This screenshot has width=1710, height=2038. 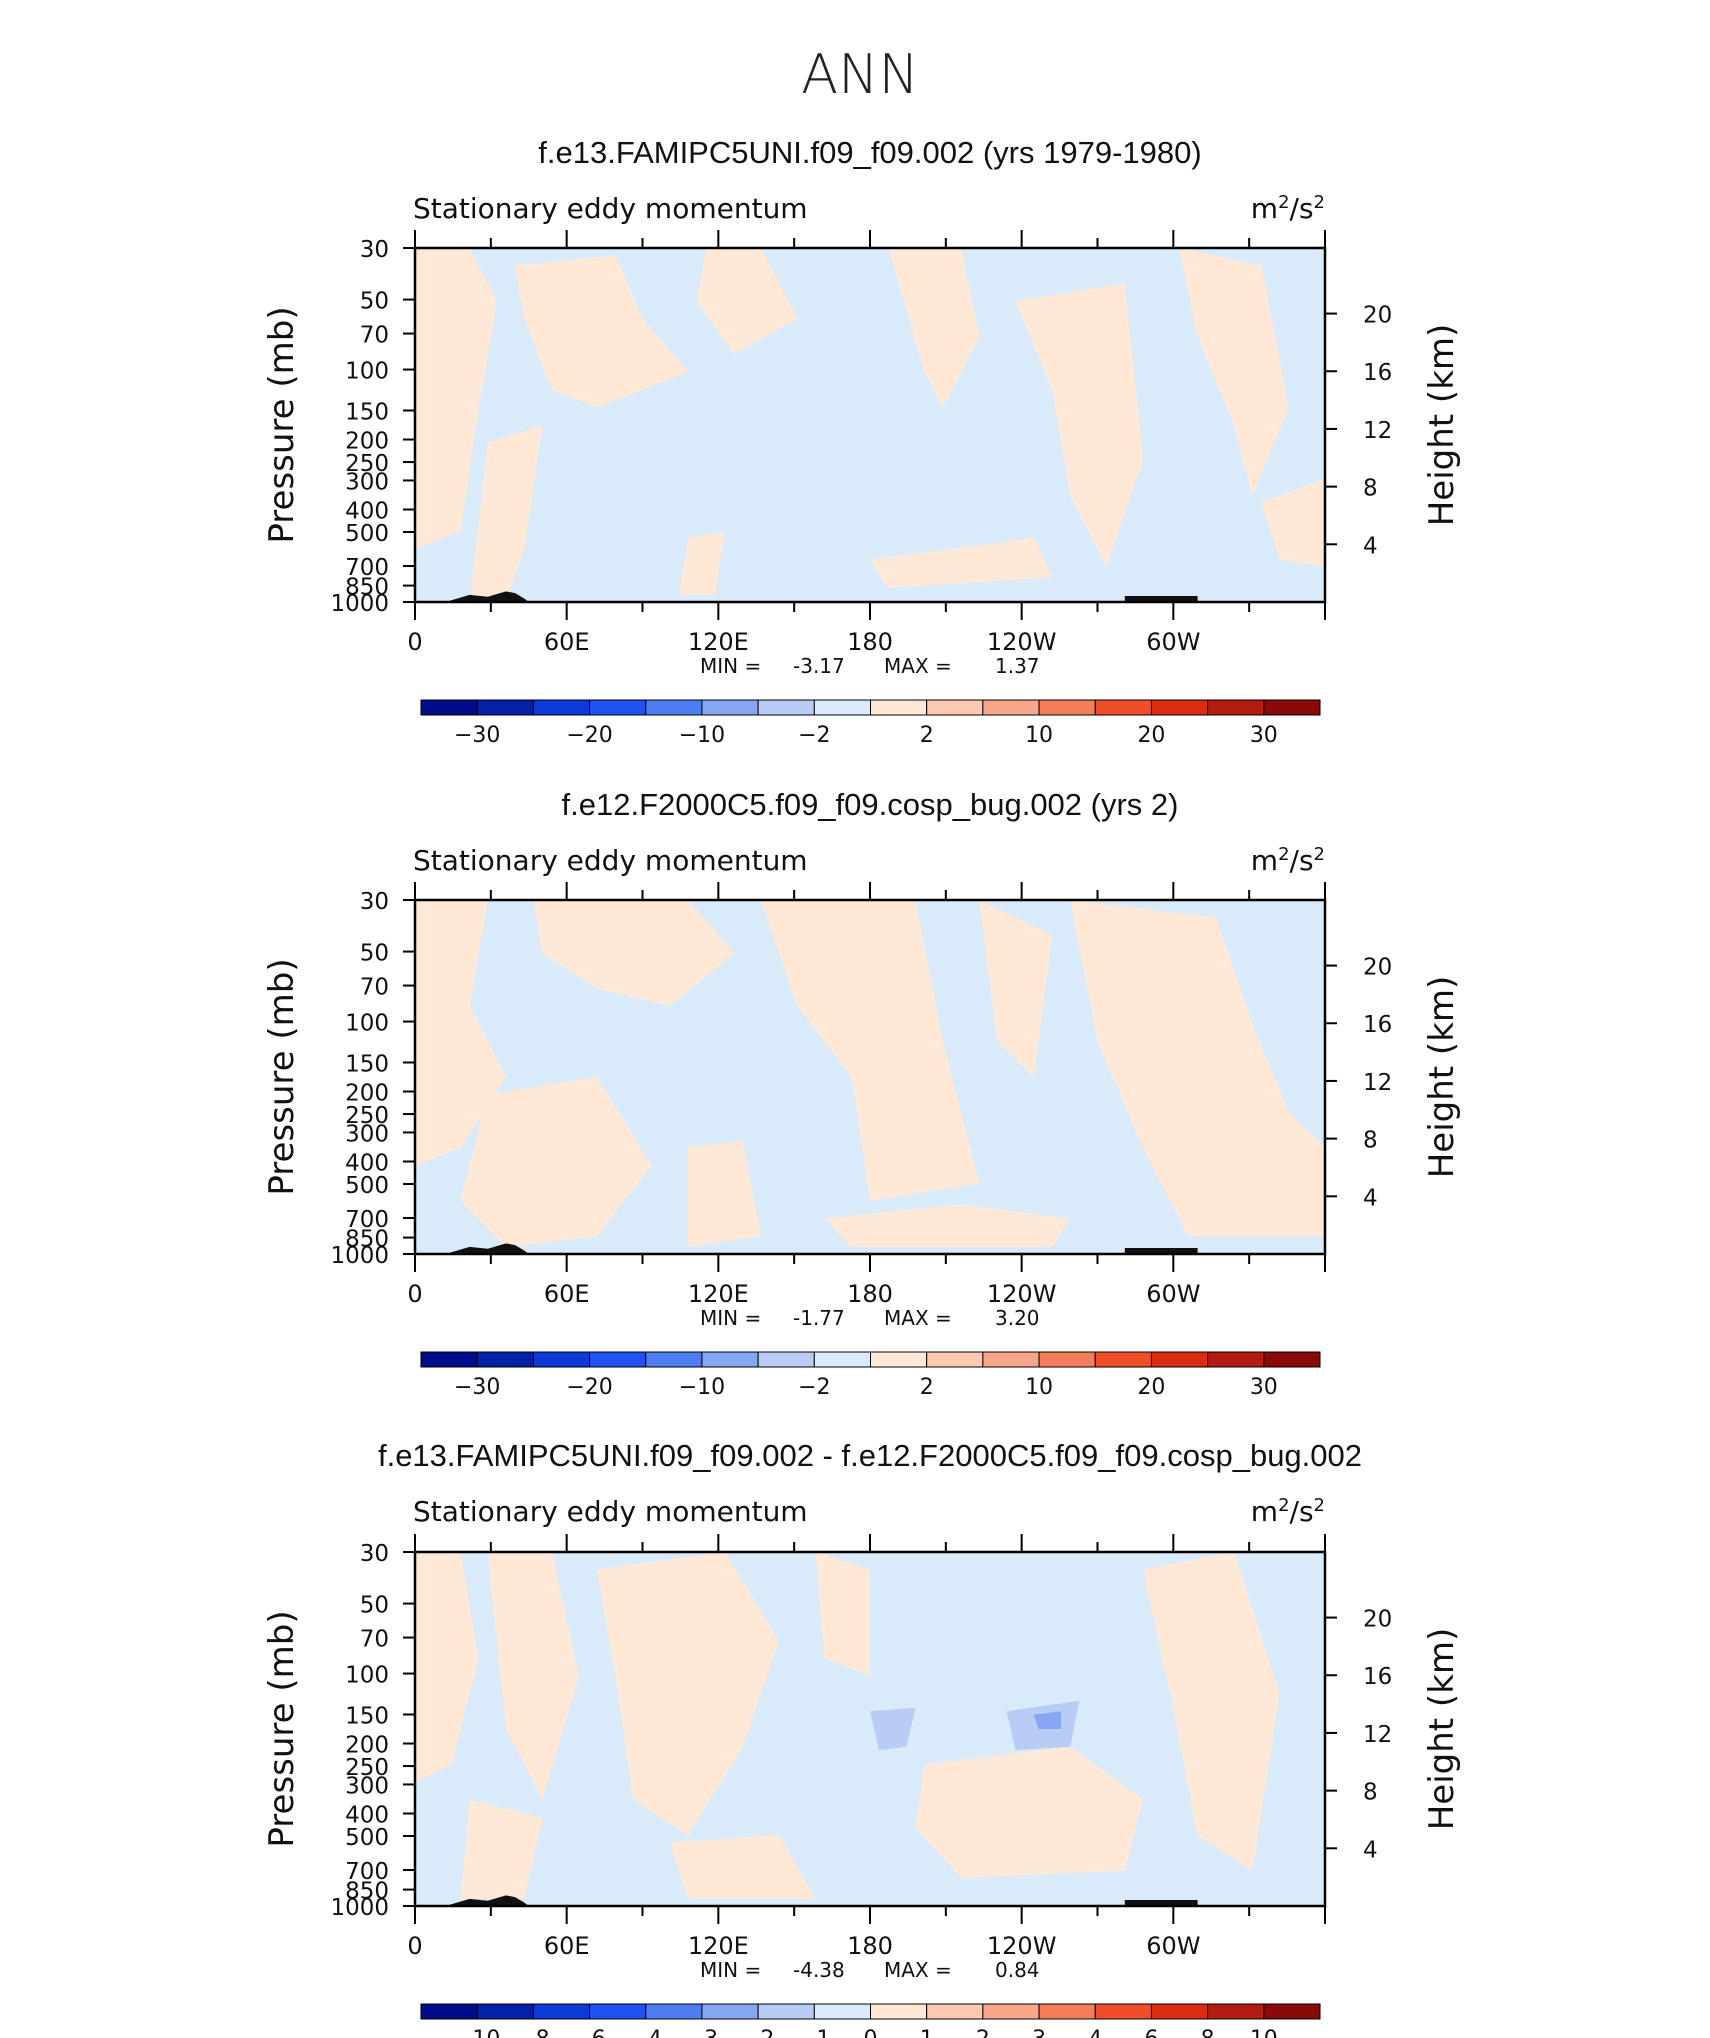 What do you see at coordinates (1442, 1729) in the screenshot?
I see `y-axis-label-right: Height (km)` at bounding box center [1442, 1729].